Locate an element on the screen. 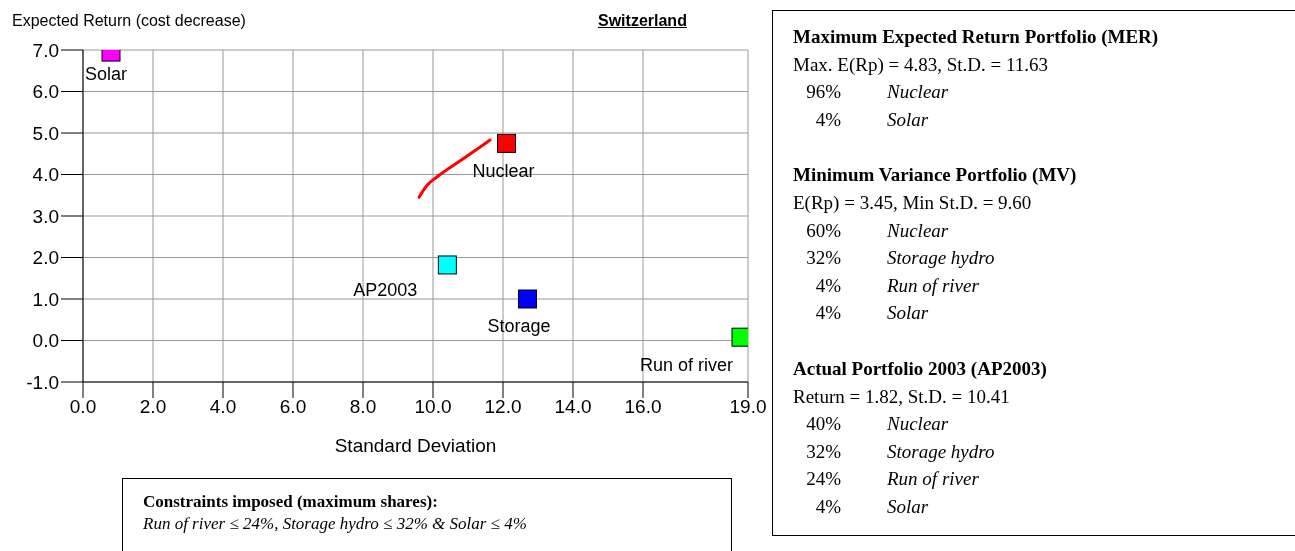 Image resolution: width=1295 pixels, height=551 pixels. series-label: AP2003 is located at coordinates (385, 290).